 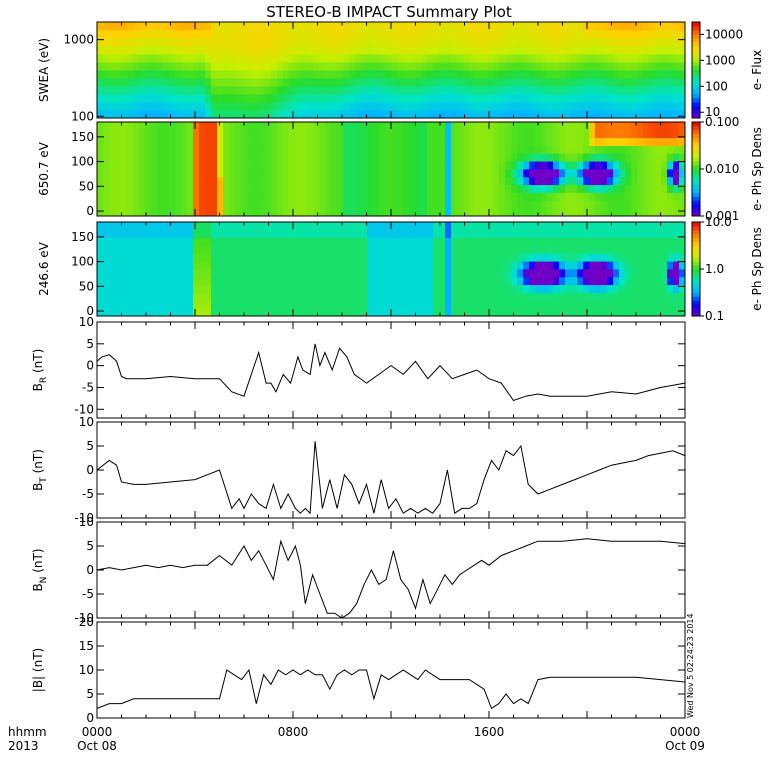 What do you see at coordinates (489, 732) in the screenshot?
I see `x-tick-label: 1600` at bounding box center [489, 732].